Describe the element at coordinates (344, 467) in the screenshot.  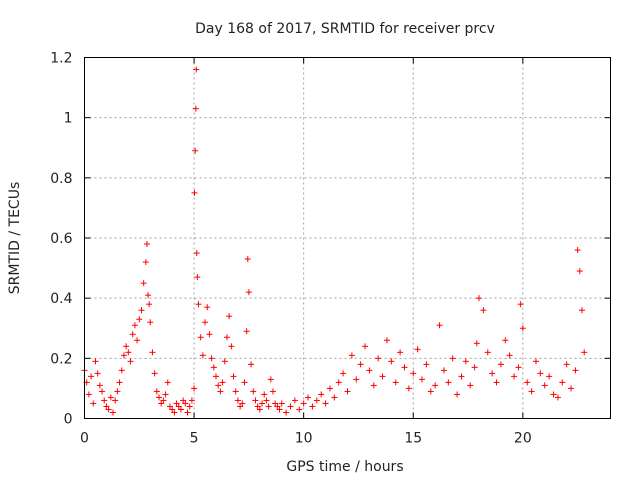
I see `x-axis-label: GPS time / hours` at that location.